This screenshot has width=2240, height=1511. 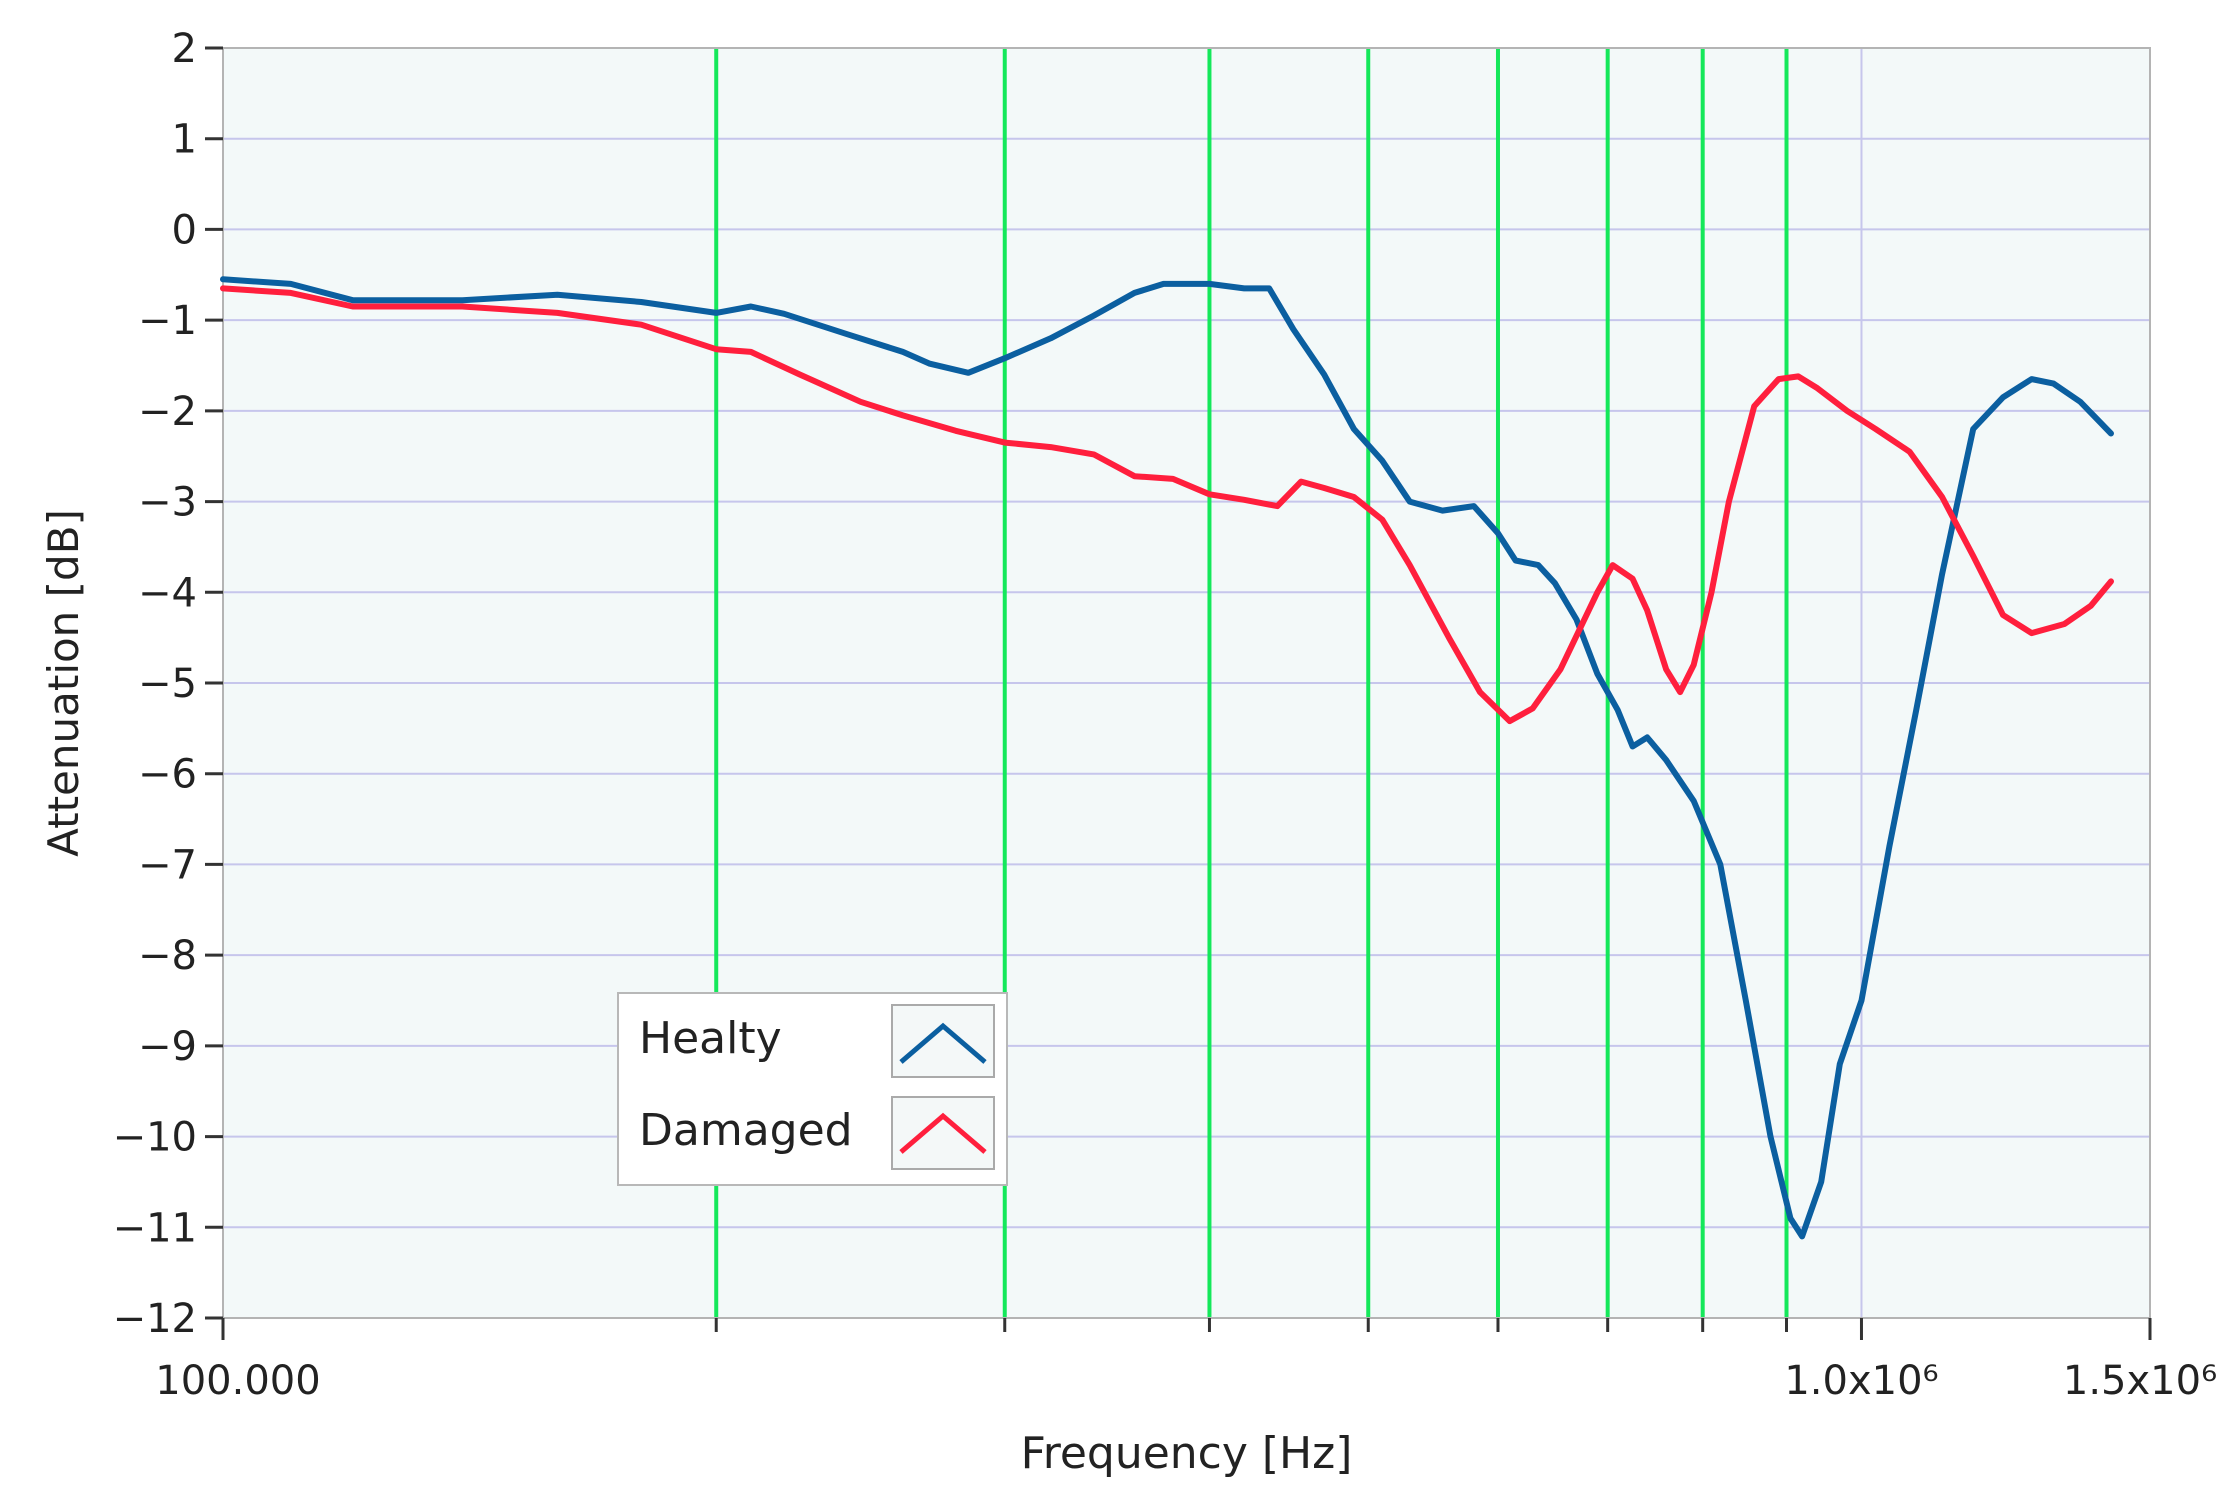 I want to click on y-tick-label: 2, so click(x=184, y=49).